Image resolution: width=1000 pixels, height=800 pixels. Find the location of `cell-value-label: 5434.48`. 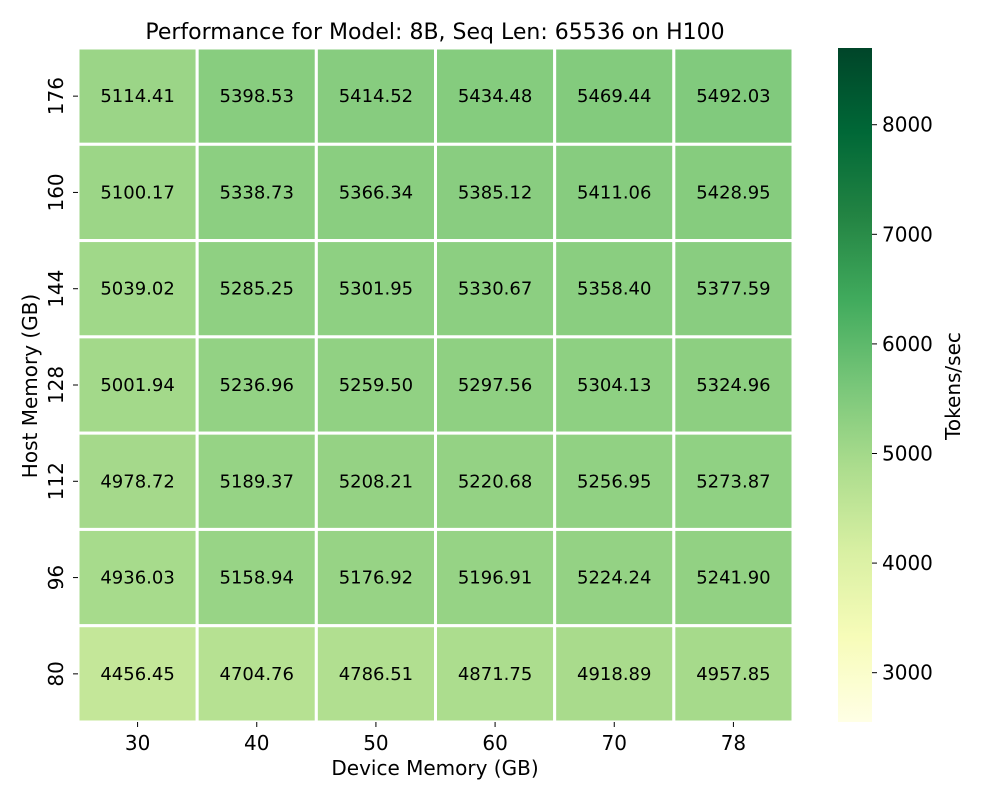

cell-value-label: 5434.48 is located at coordinates (495, 96).